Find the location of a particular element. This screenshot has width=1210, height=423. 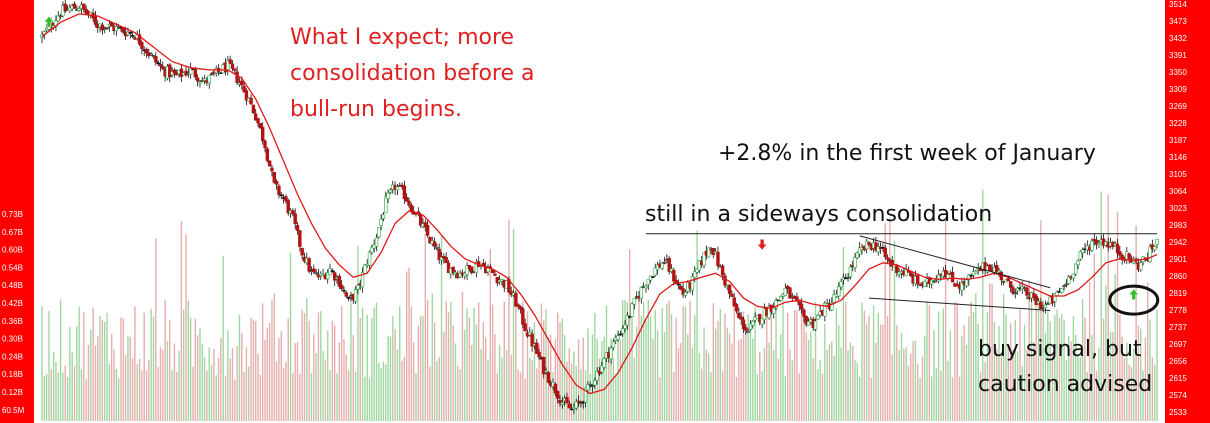

trendline-wedge-upper is located at coordinates (955, 262).